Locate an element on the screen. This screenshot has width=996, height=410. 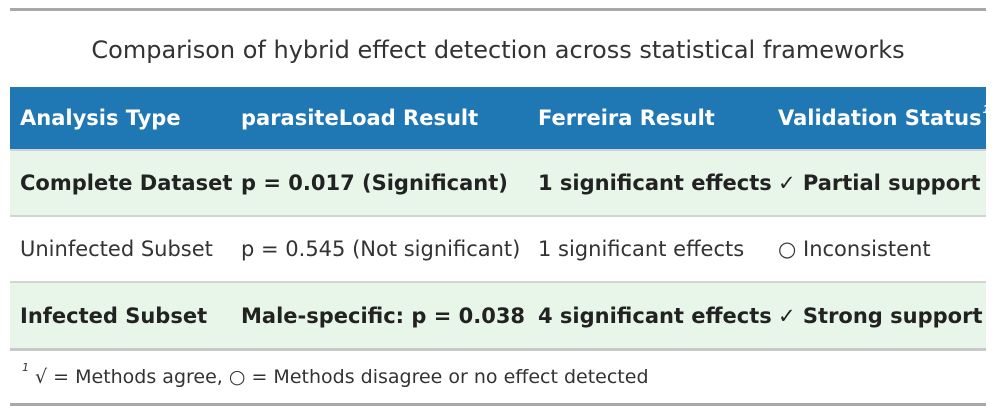
top-rule is located at coordinates (498, 9).